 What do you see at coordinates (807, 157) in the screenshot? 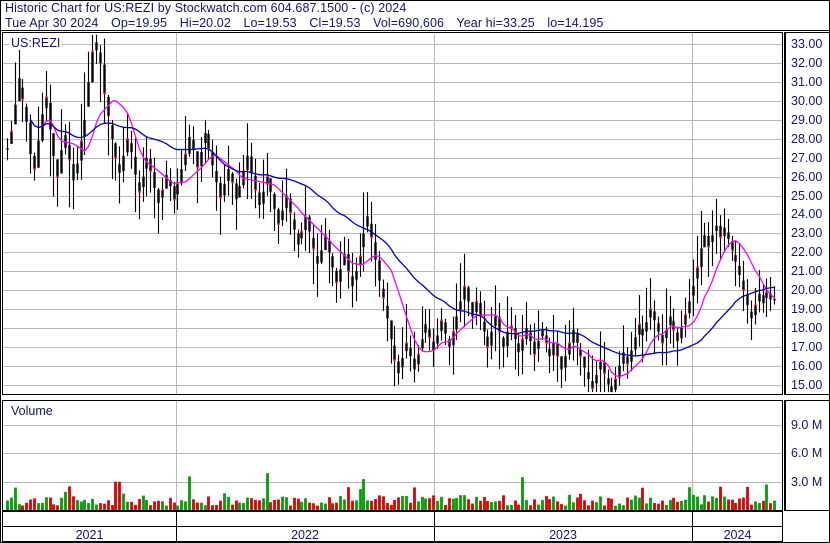
I see `price-axis-tick: 27.00` at bounding box center [807, 157].